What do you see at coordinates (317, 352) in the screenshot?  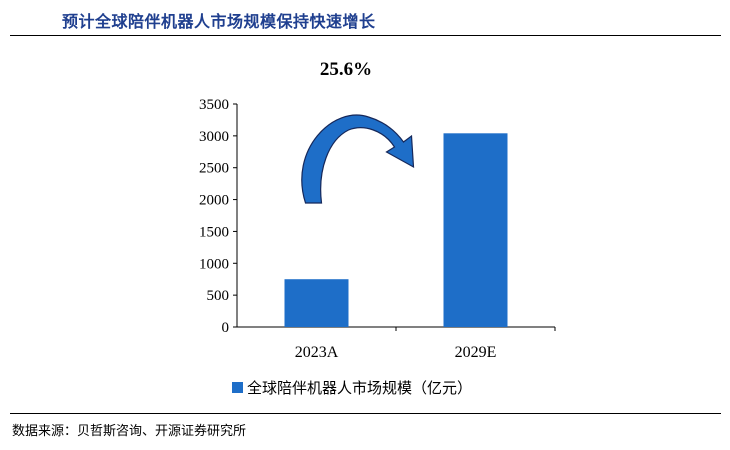 I see `x-tick-label: 2023A` at bounding box center [317, 352].